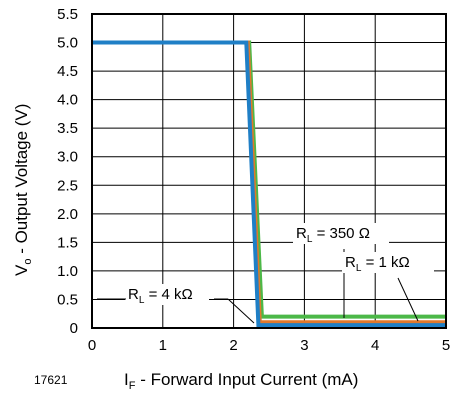 The width and height of the screenshot is (452, 398). I want to click on x-axis-label: IF - Forward Input Current (mA), so click(241, 381).